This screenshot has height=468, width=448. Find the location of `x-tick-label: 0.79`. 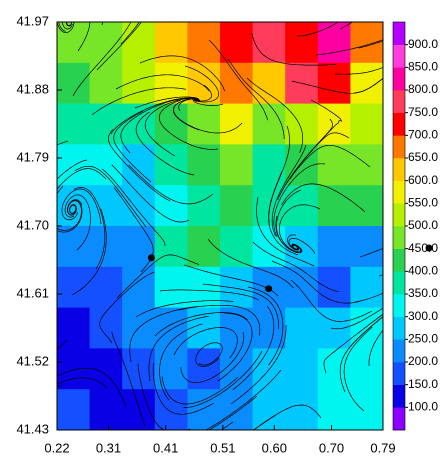

x-tick-label: 0.79 is located at coordinates (382, 447).